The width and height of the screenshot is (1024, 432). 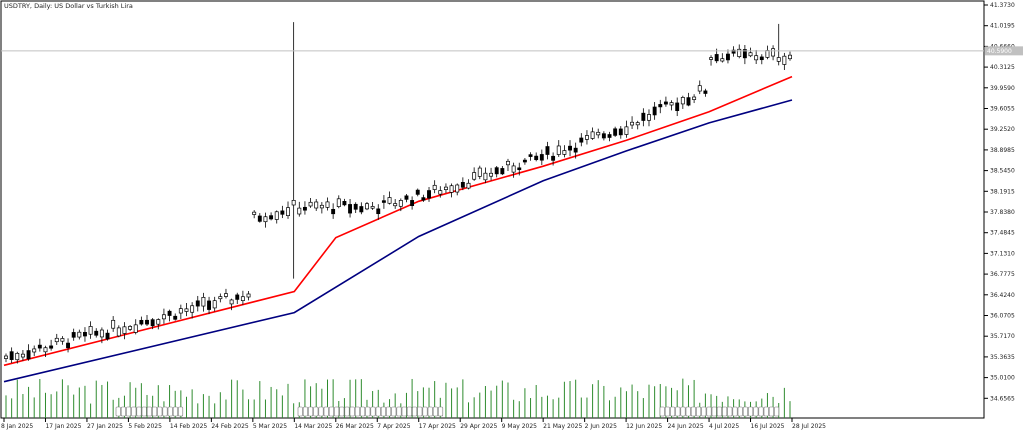 I want to click on y-tick-label: 38.8985, so click(x=1002, y=150).